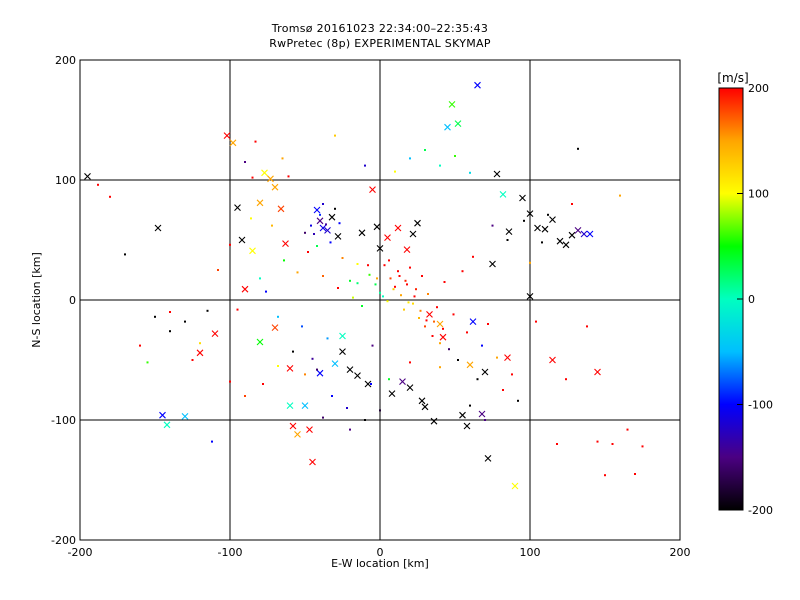  Describe the element at coordinates (65, 60) in the screenshot. I see `y-tick-label: 200` at that location.